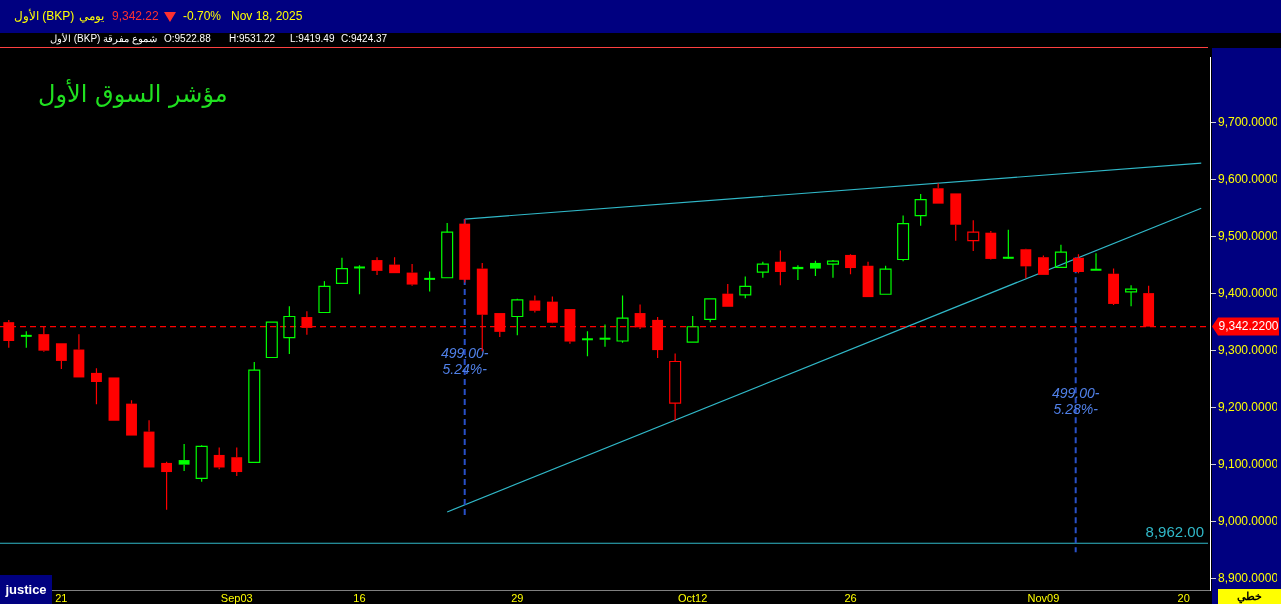  Describe the element at coordinates (1043, 597) in the screenshot. I see `x-tick-label: Nov09` at that location.